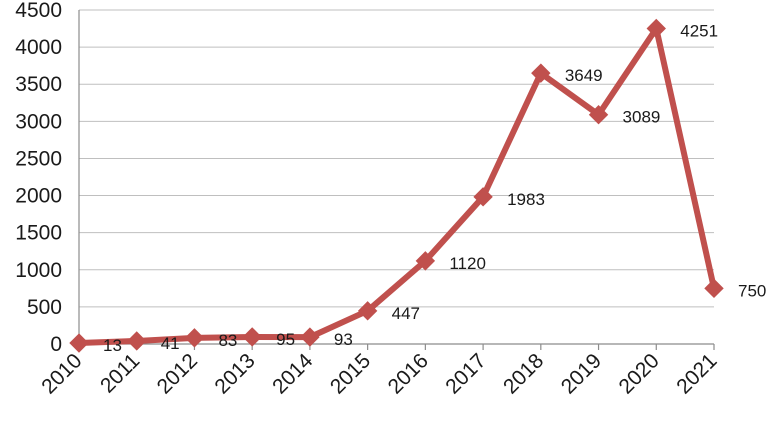 Image resolution: width=769 pixels, height=429 pixels. Describe the element at coordinates (639, 373) in the screenshot. I see `x-tick-label: 2020` at that location.